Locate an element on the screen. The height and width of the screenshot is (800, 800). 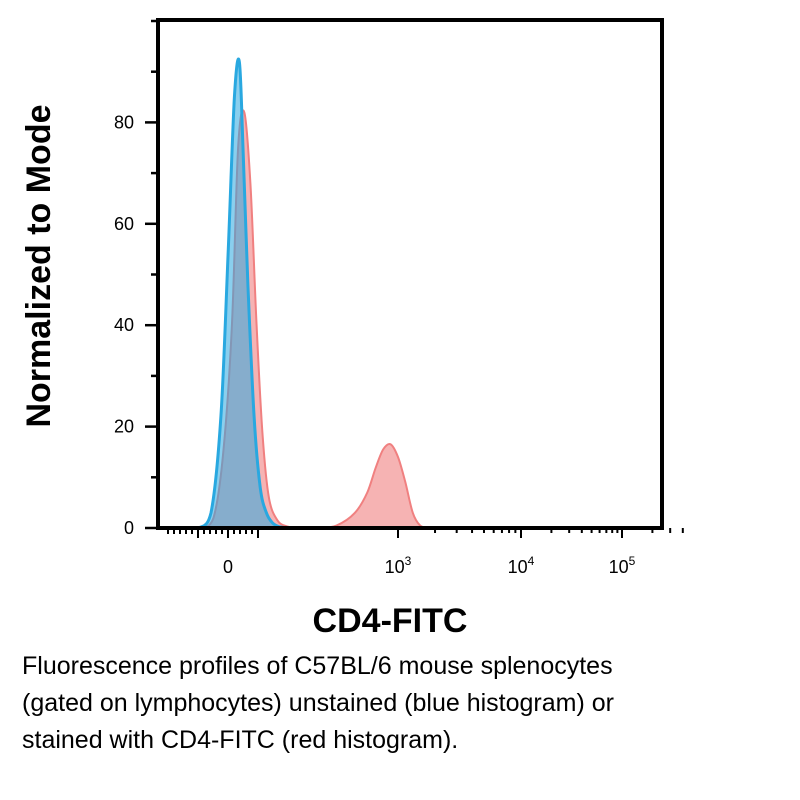
unstained-histogram-outline is located at coordinates (237, 293).